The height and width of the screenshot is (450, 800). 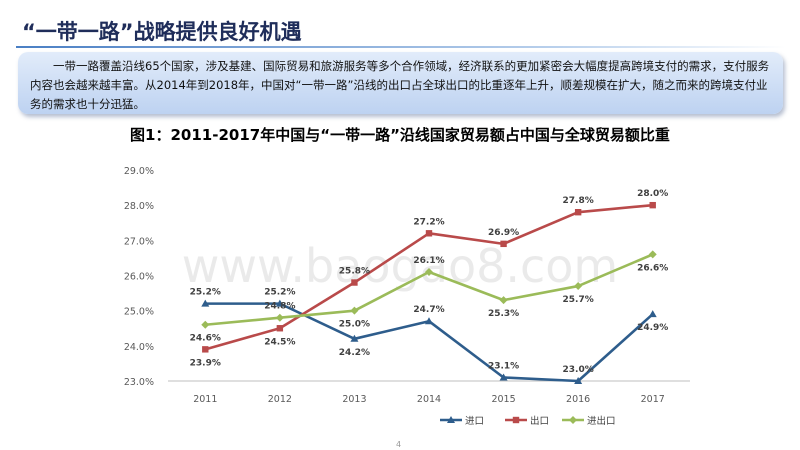 I want to click on data-label-total: 25.3%, so click(x=503, y=314).